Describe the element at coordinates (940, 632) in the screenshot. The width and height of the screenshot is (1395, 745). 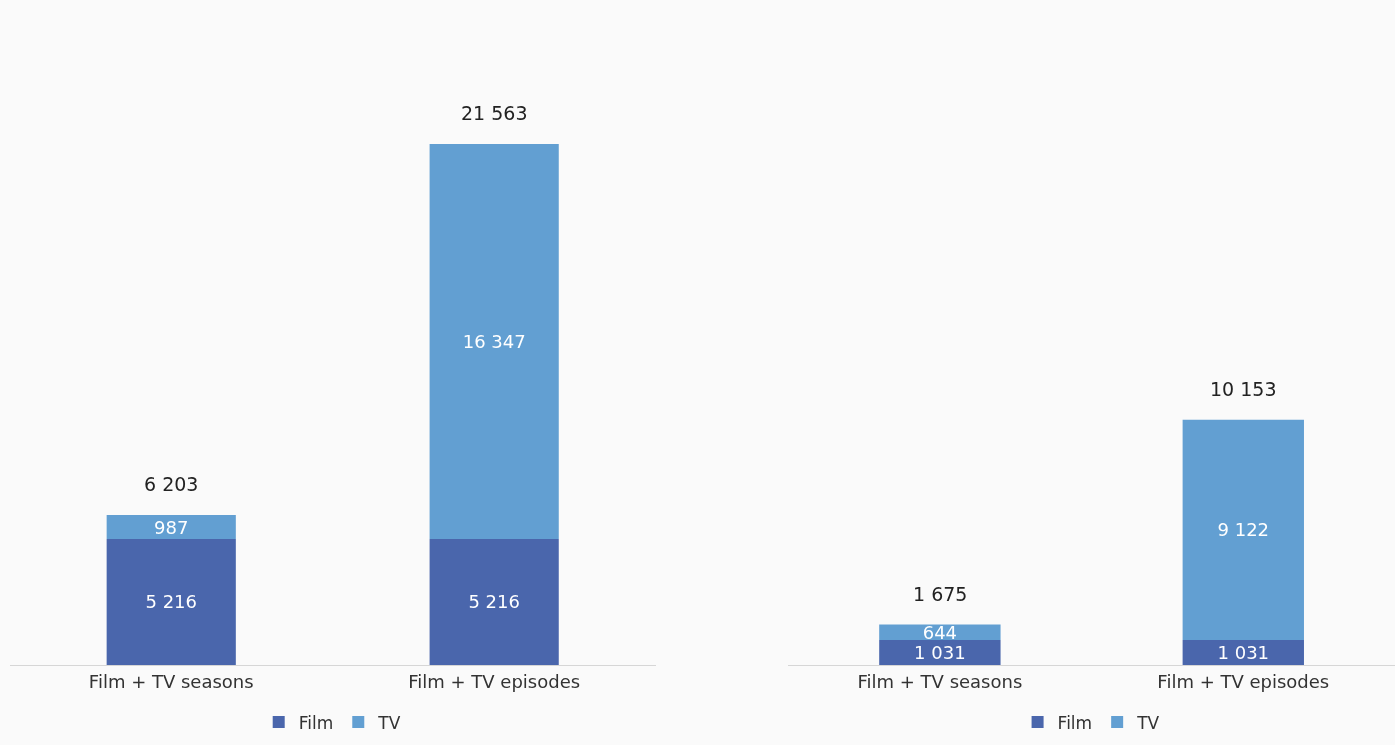
I see `data-label: 644` at that location.